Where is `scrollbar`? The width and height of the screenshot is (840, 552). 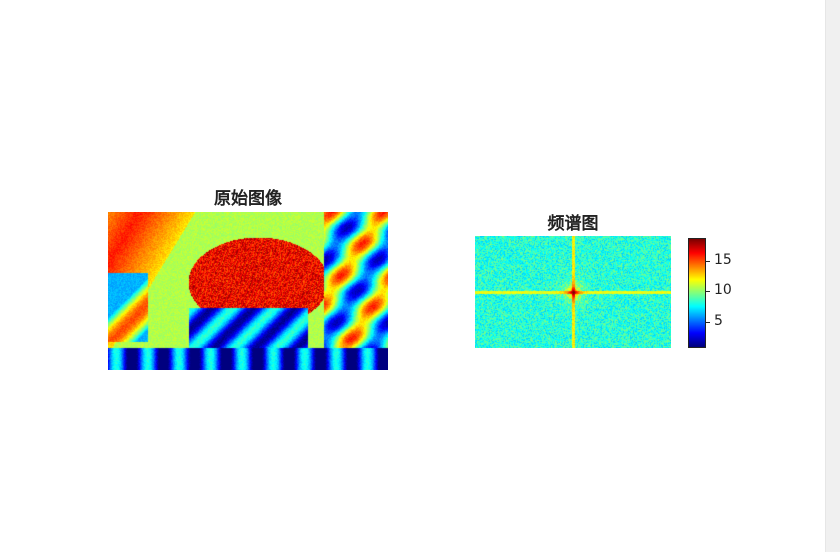
scrollbar is located at coordinates (832, 276).